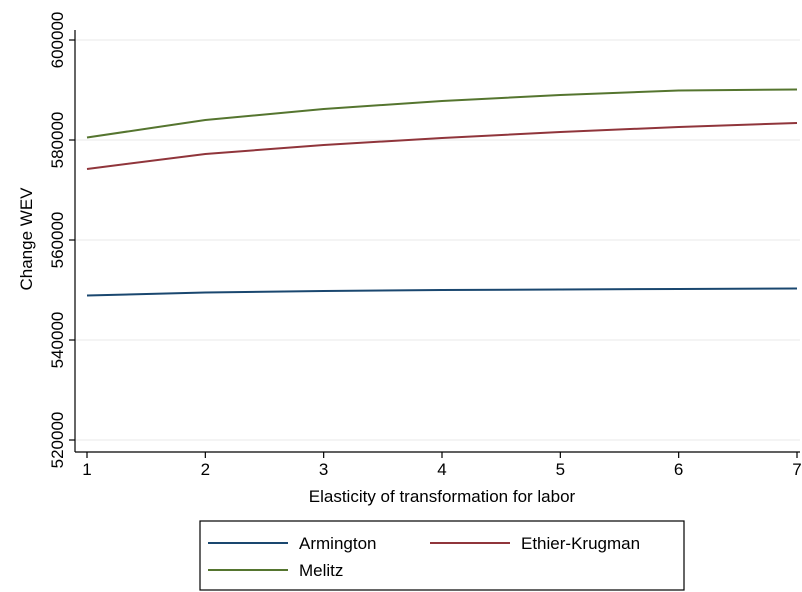 The image size is (802, 592). What do you see at coordinates (321, 570) in the screenshot?
I see `legend-label-melitz: Melitz` at bounding box center [321, 570].